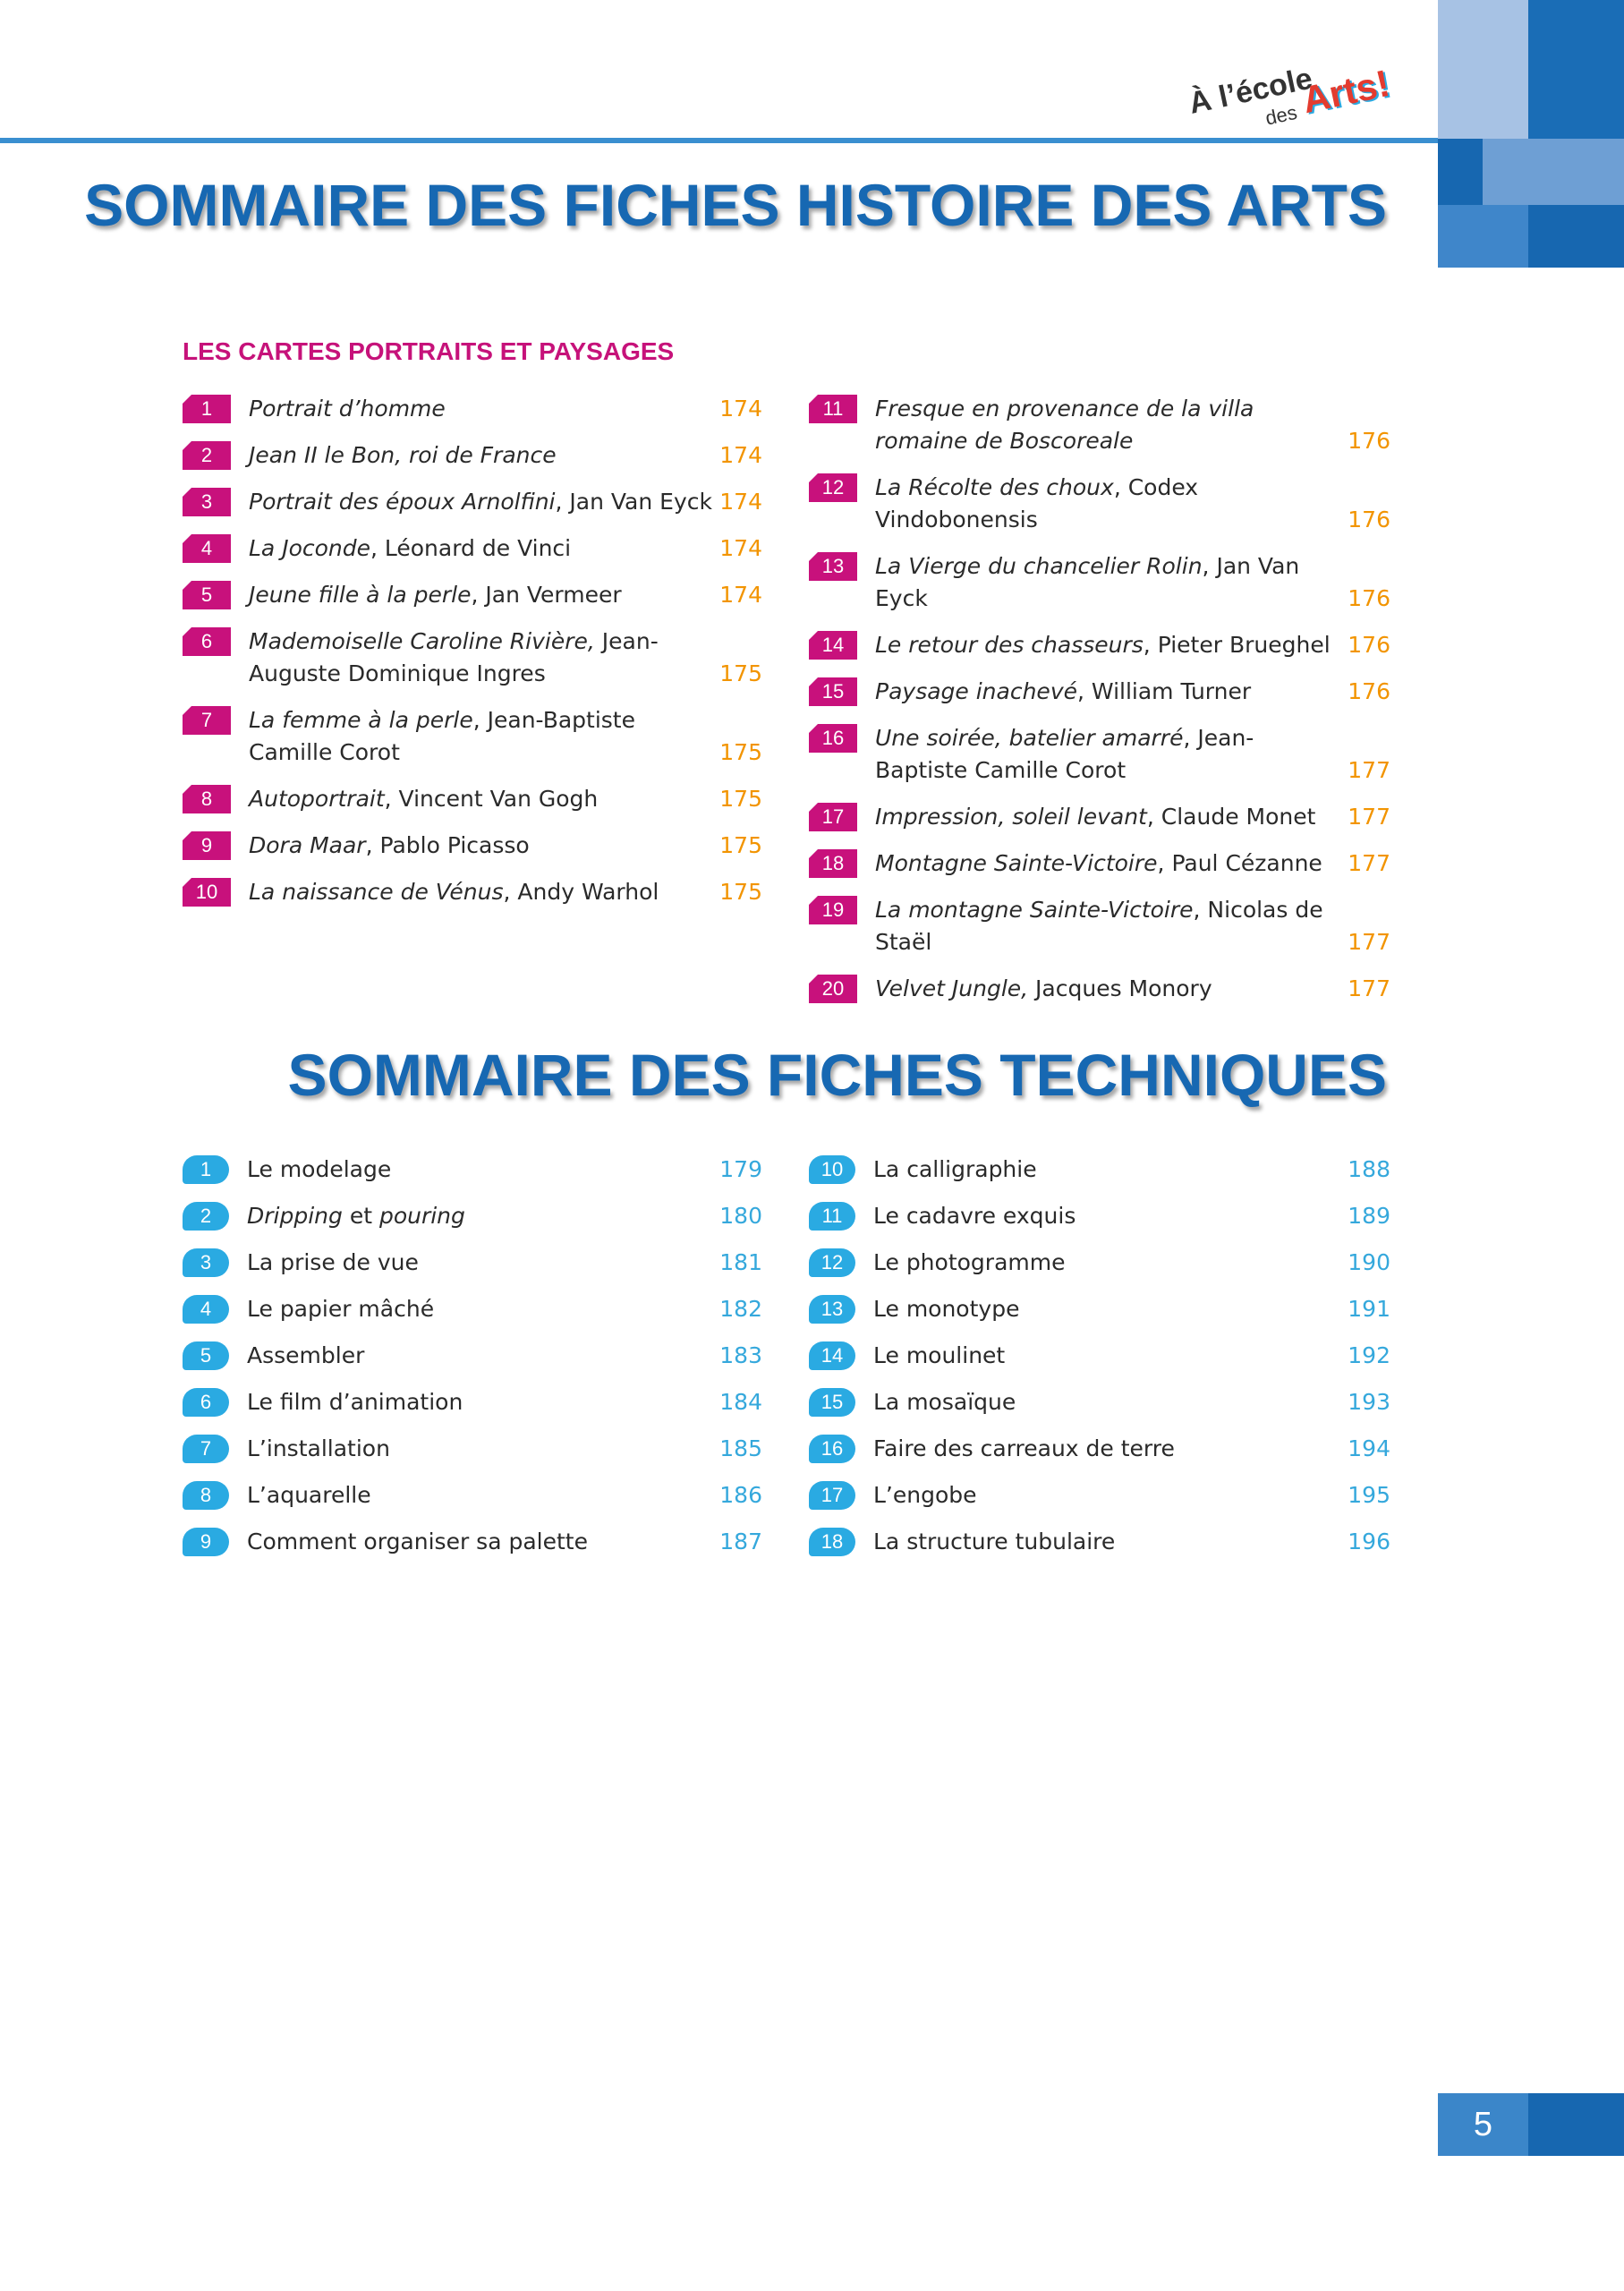 This screenshot has height=2291, width=1624. I want to click on toc-entry: 15 Paysage inachevé, William Turner 176, so click(1099, 692).